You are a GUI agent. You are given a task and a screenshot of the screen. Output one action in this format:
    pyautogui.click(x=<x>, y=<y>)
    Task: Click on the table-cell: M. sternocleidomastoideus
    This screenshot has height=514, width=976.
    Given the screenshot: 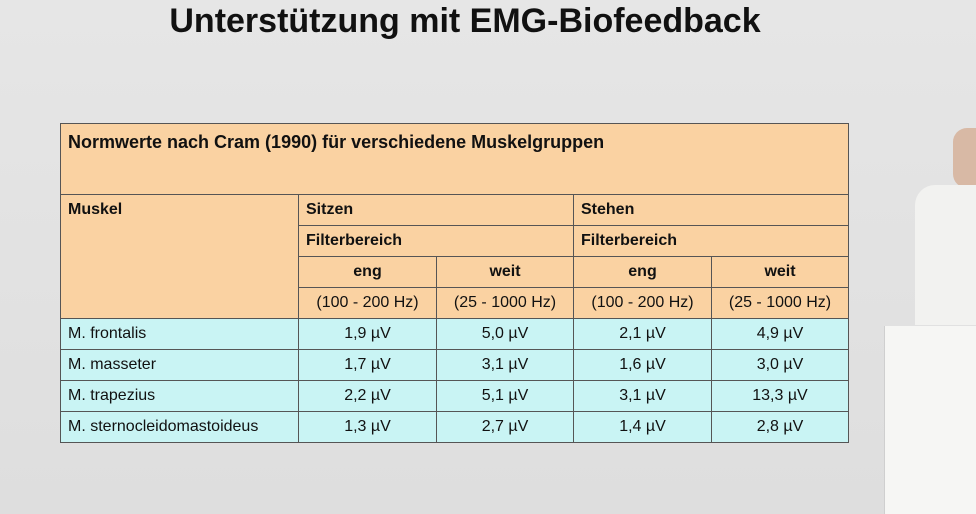 What is the action you would take?
    pyautogui.click(x=179, y=427)
    